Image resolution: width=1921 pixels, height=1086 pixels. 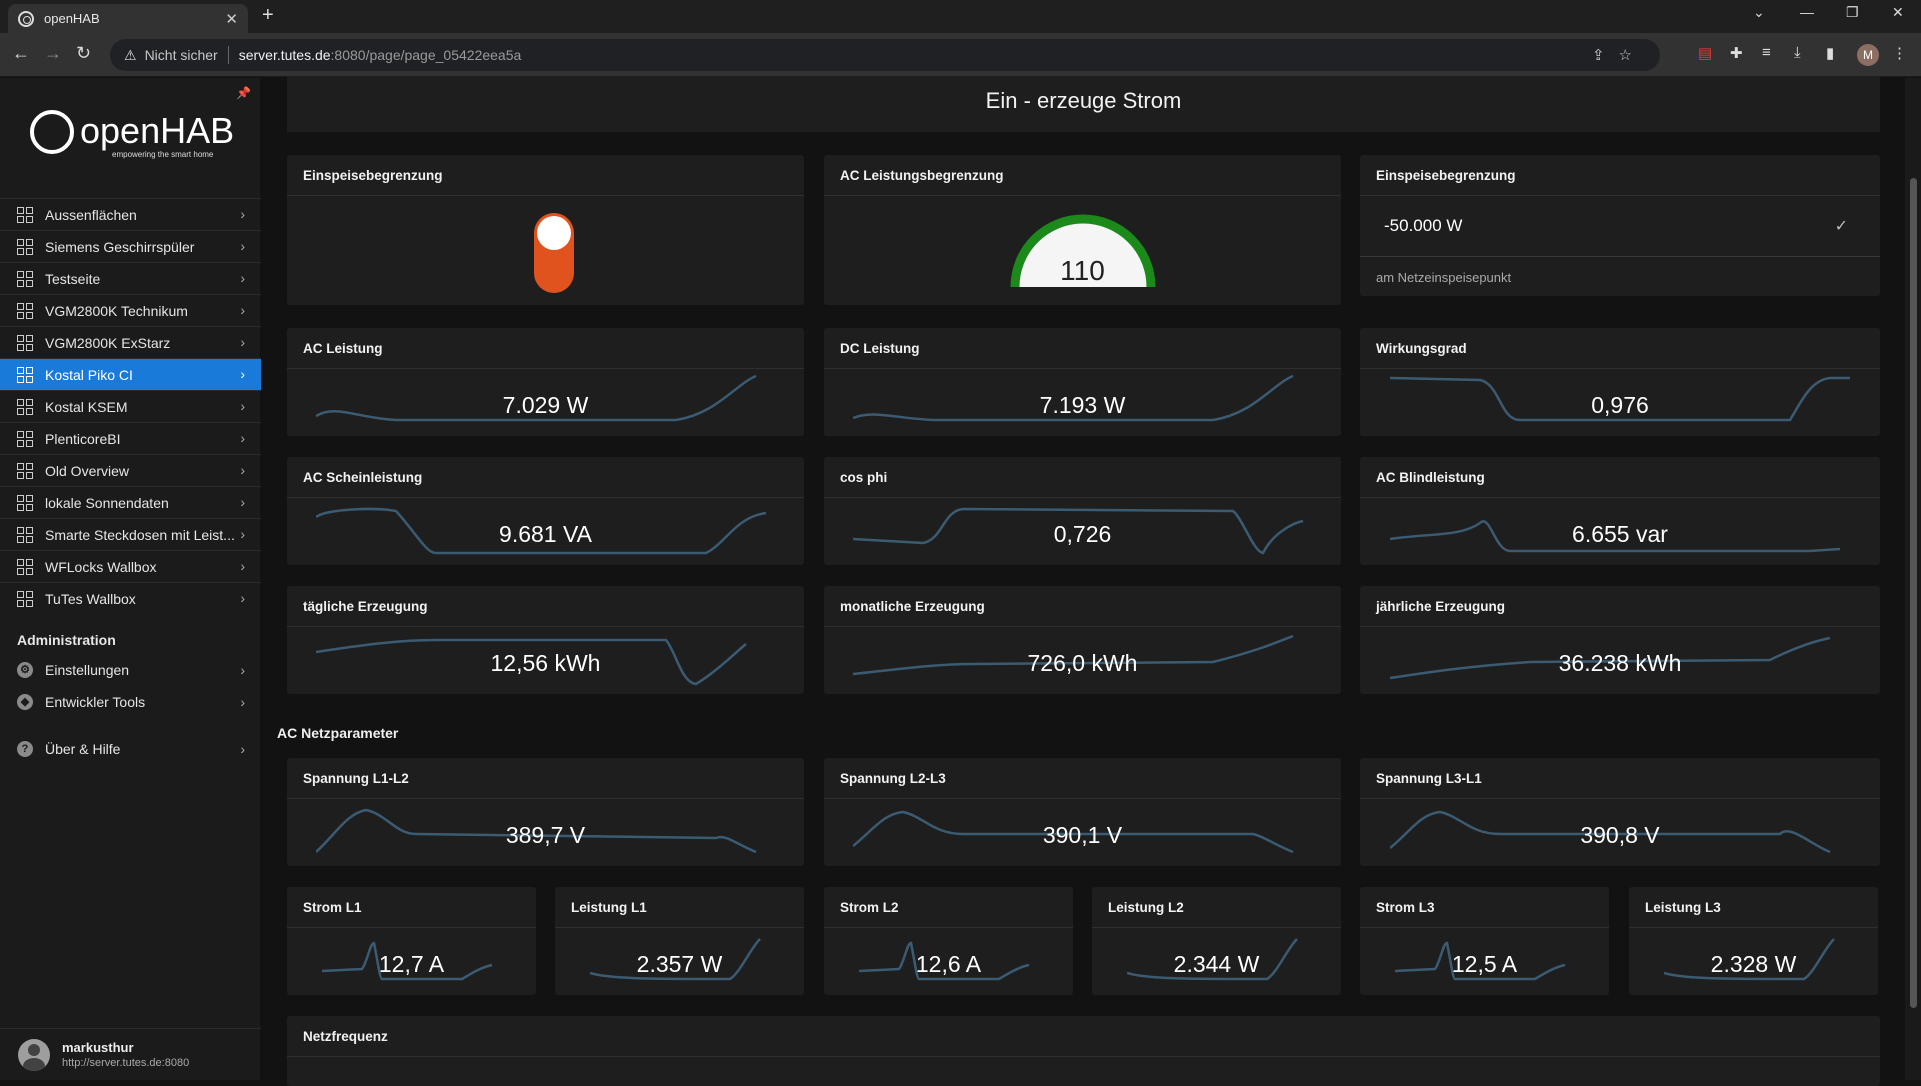 What do you see at coordinates (679, 907) in the screenshot?
I see `card-title: Leistung L1` at bounding box center [679, 907].